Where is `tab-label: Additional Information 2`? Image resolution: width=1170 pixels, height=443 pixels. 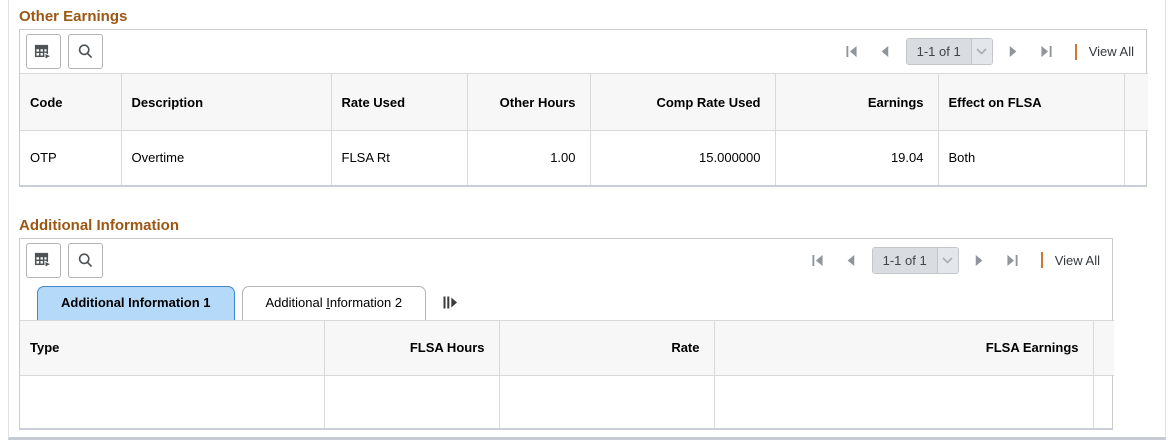 tab-label: Additional Information 2 is located at coordinates (334, 302).